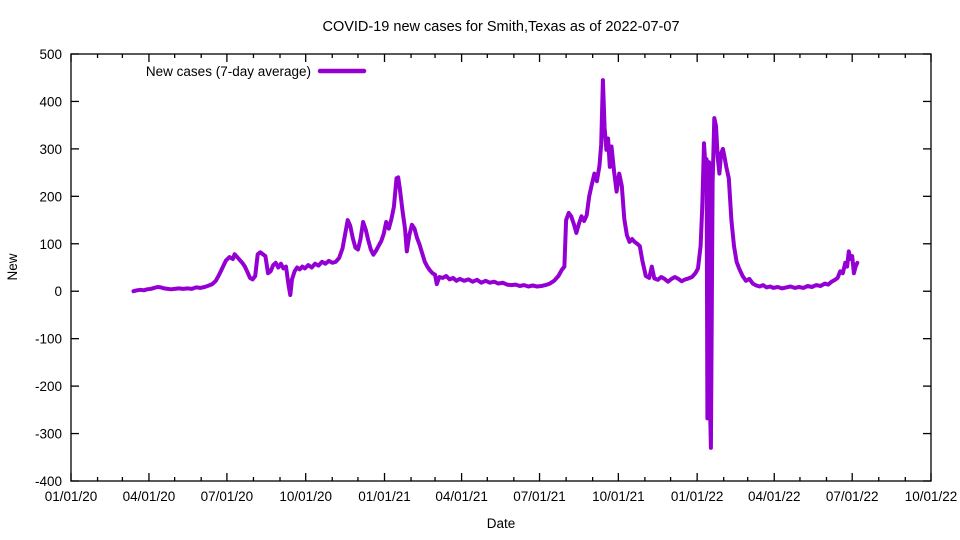 This screenshot has height=540, width=960. I want to click on x-tick-label: 01/01/22, so click(697, 496).